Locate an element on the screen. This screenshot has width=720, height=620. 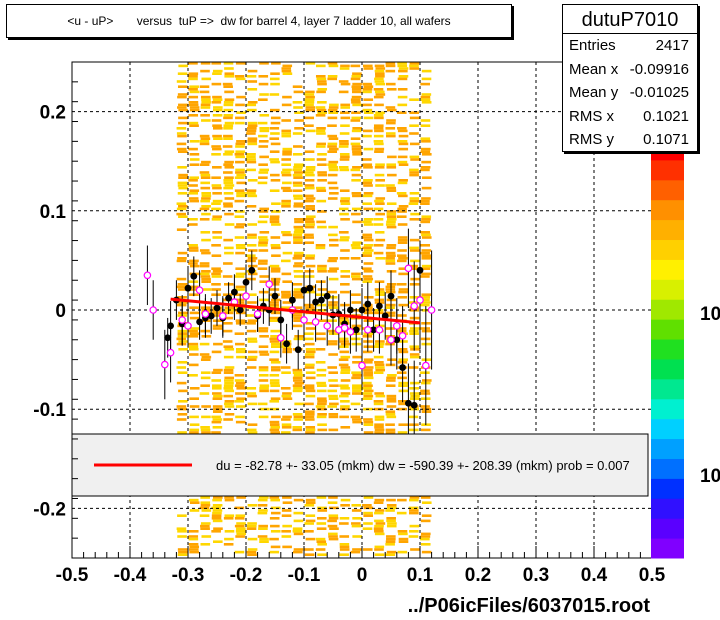
data-point-magenta is located at coordinates (153, 310).